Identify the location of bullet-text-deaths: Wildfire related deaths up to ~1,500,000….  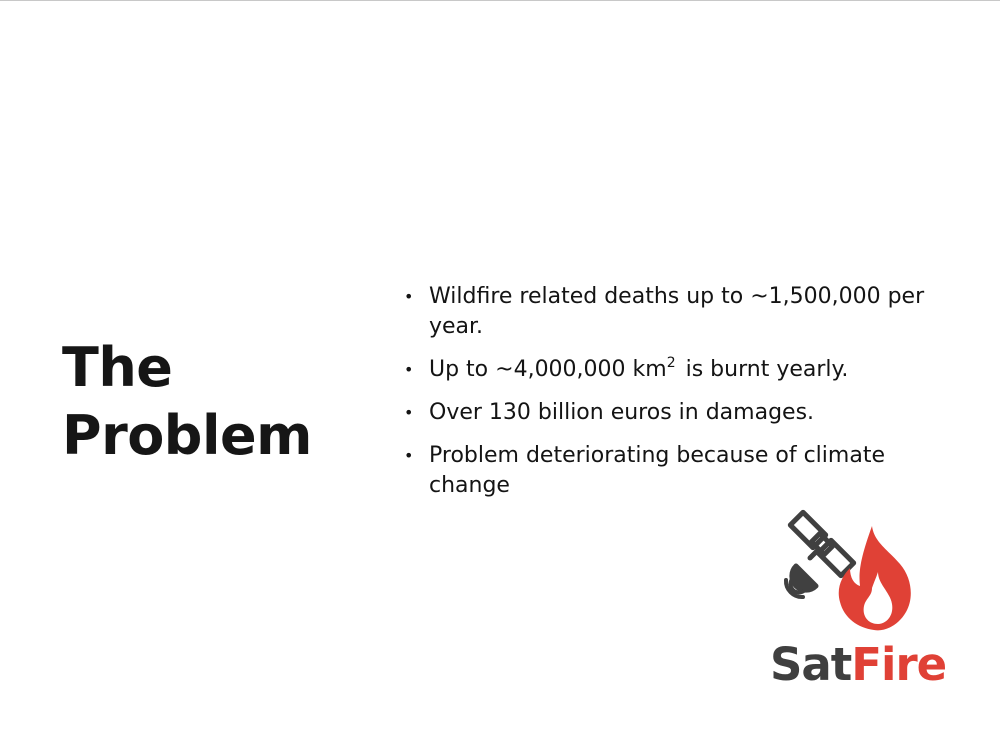
(677, 311).